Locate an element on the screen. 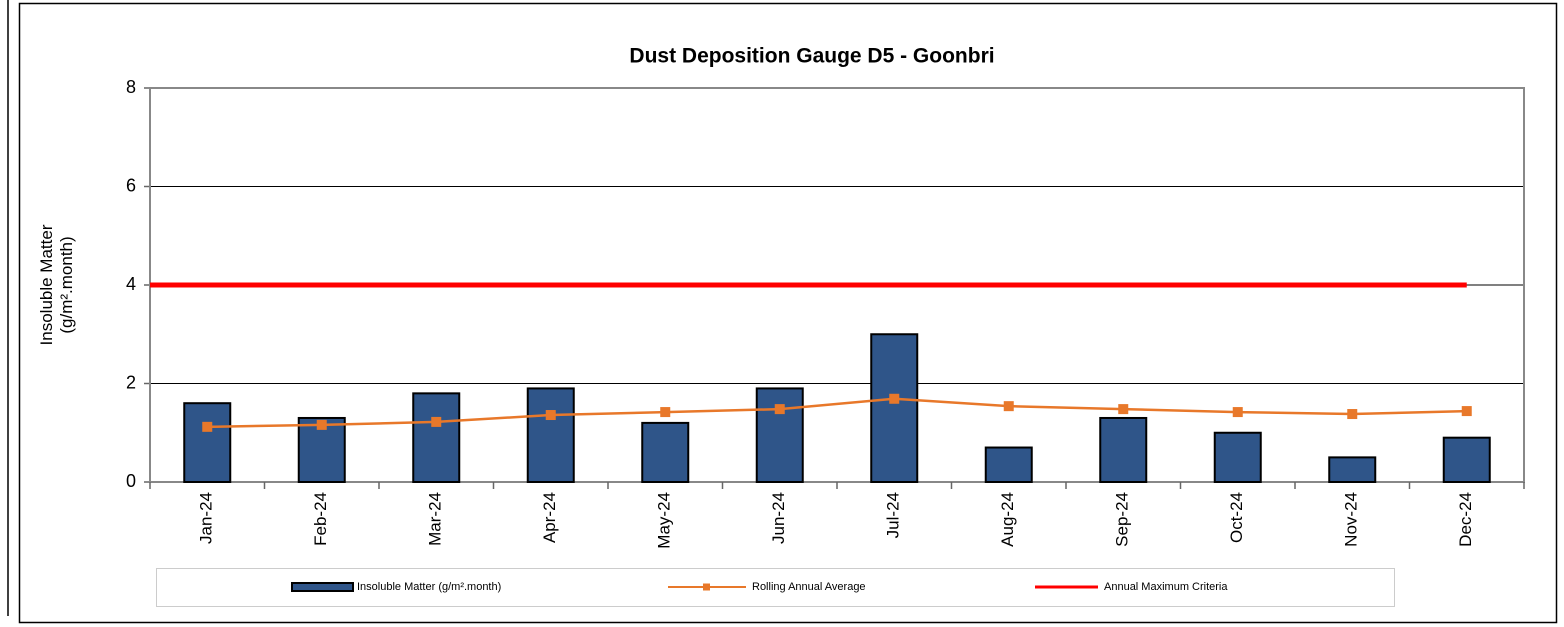  x-tick-label: Oct-24 is located at coordinates (1236, 517).